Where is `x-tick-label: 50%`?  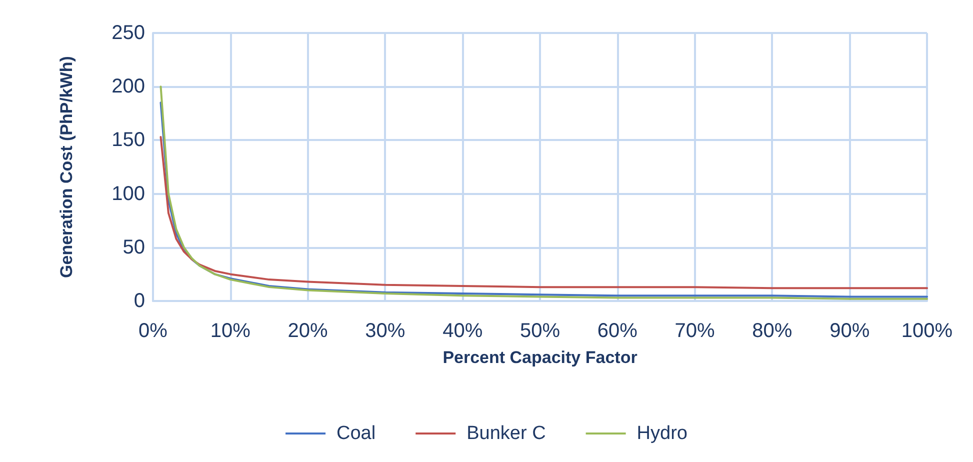 x-tick-label: 50% is located at coordinates (540, 331).